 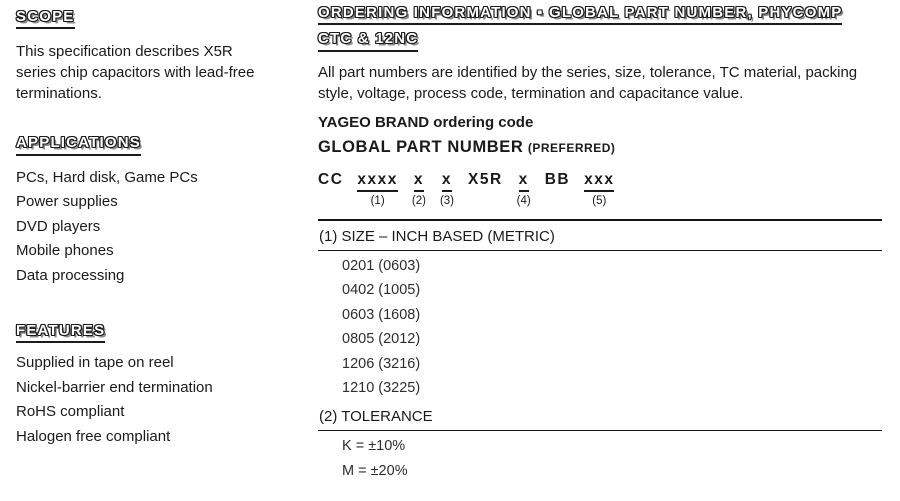 What do you see at coordinates (418, 200) in the screenshot?
I see `part-number-position-label: (2)` at bounding box center [418, 200].